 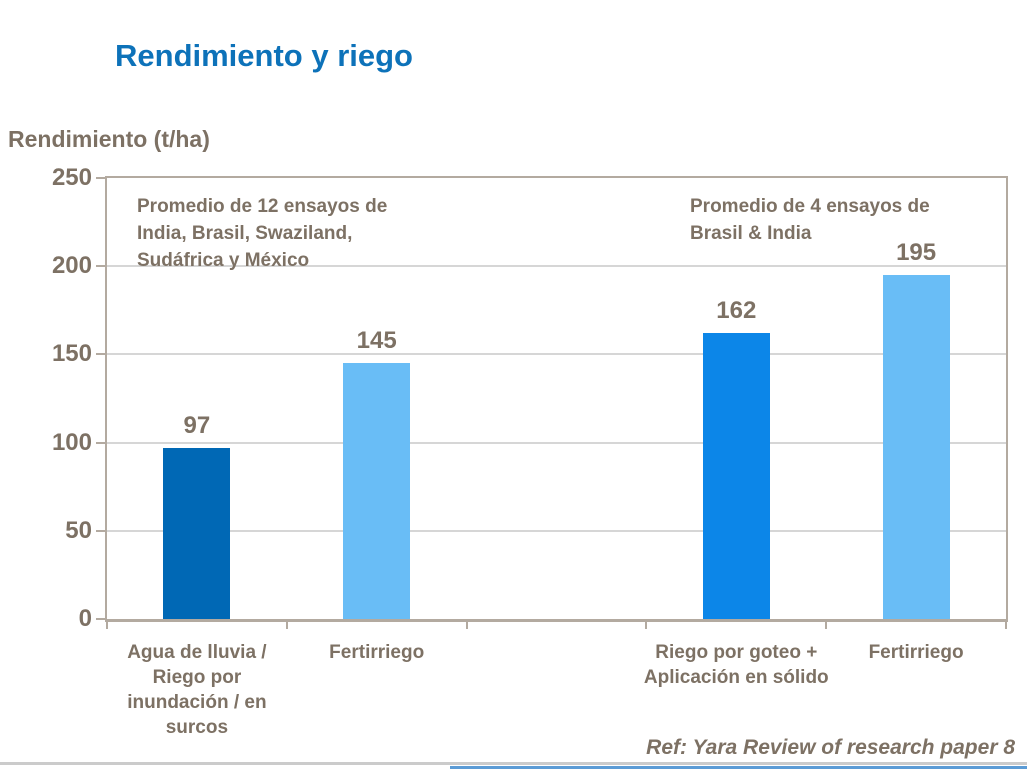 I want to click on reference-text: Ref: Yara Review of research paper 8, so click(x=830, y=747).